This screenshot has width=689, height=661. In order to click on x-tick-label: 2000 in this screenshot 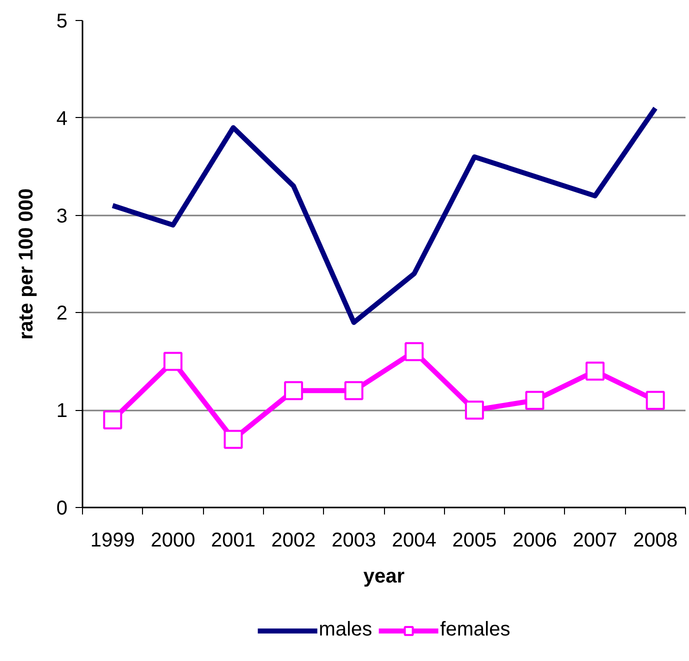, I will do `click(173, 541)`.